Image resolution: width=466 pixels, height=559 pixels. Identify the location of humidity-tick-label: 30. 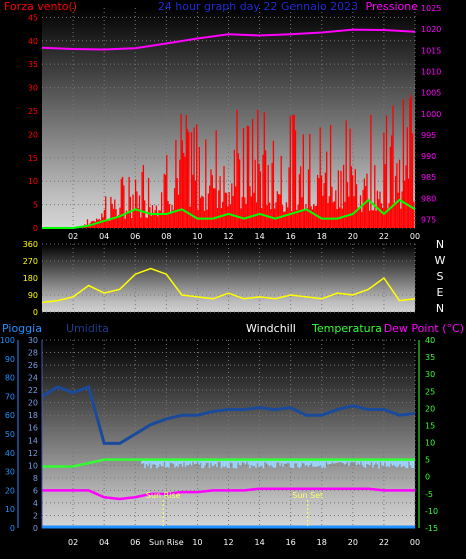
(33, 340).